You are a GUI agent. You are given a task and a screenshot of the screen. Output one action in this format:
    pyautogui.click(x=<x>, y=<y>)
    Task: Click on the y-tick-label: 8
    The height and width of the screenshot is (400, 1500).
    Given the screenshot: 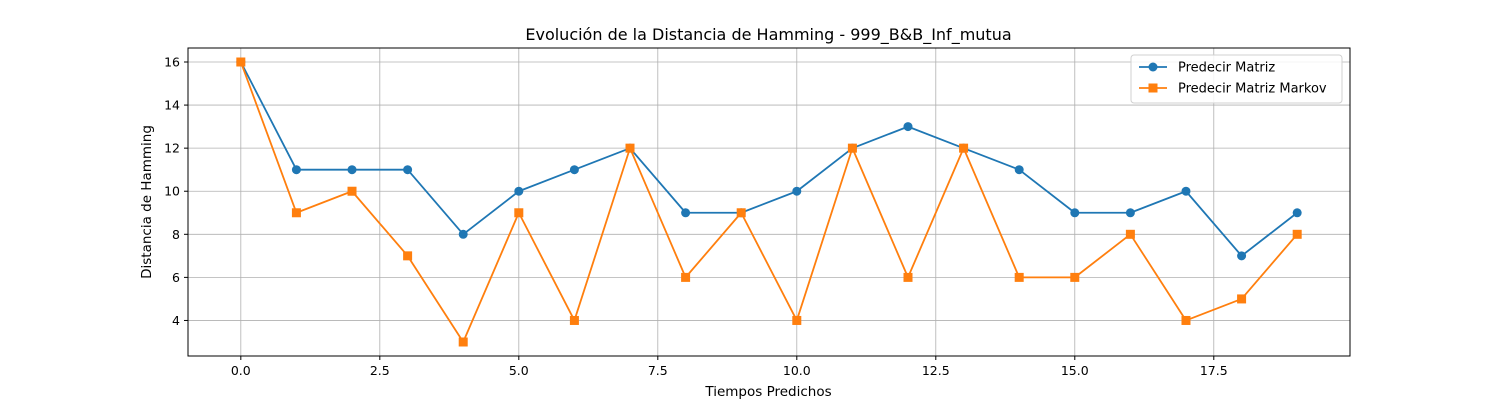 What is the action you would take?
    pyautogui.click(x=176, y=234)
    